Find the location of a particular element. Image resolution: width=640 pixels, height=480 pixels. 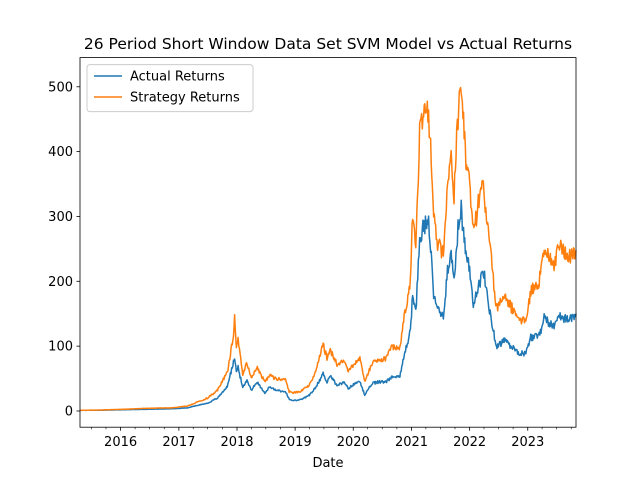

y-axis: 0 100 200 300 400 500 is located at coordinates (64, 249).